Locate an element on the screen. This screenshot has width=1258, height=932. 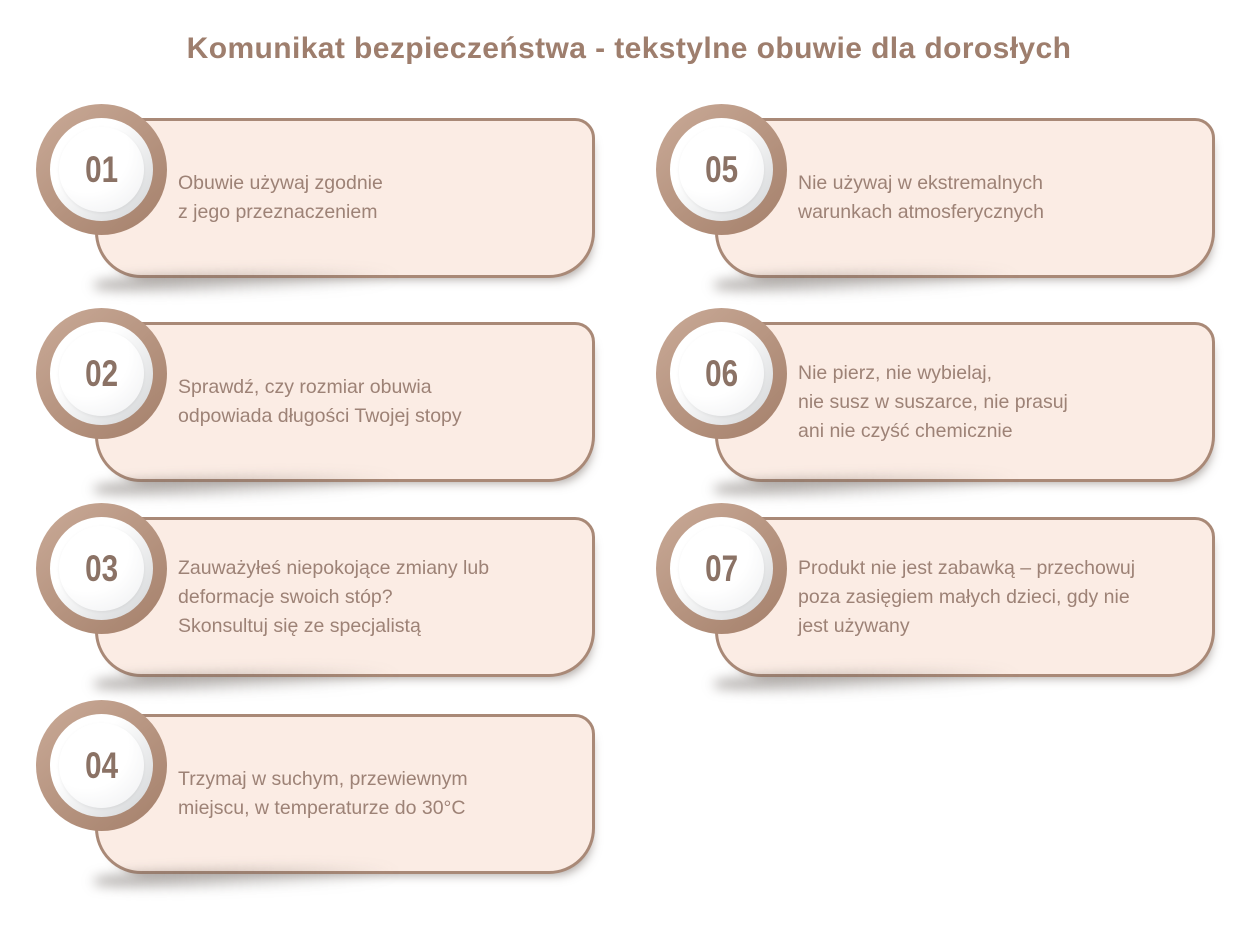
badge-ring: 07 is located at coordinates (721, 568).